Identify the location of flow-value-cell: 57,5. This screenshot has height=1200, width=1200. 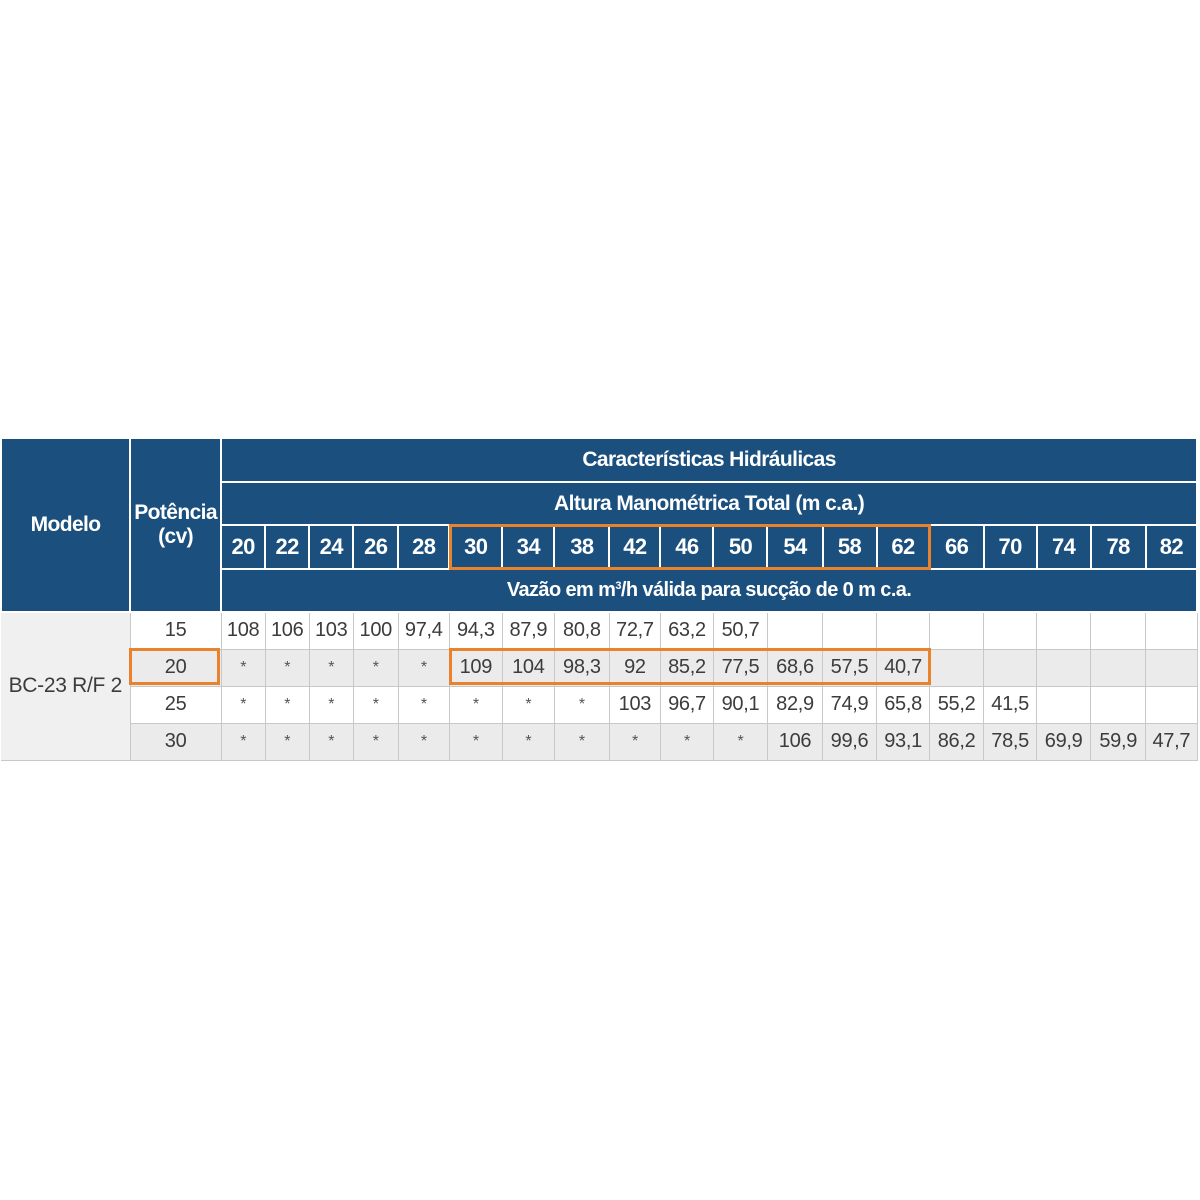
(850, 667).